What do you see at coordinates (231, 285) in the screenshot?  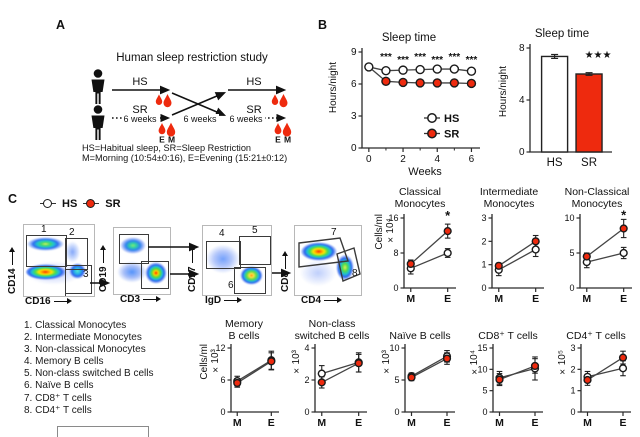 I see `gate-6-number: 6` at bounding box center [231, 285].